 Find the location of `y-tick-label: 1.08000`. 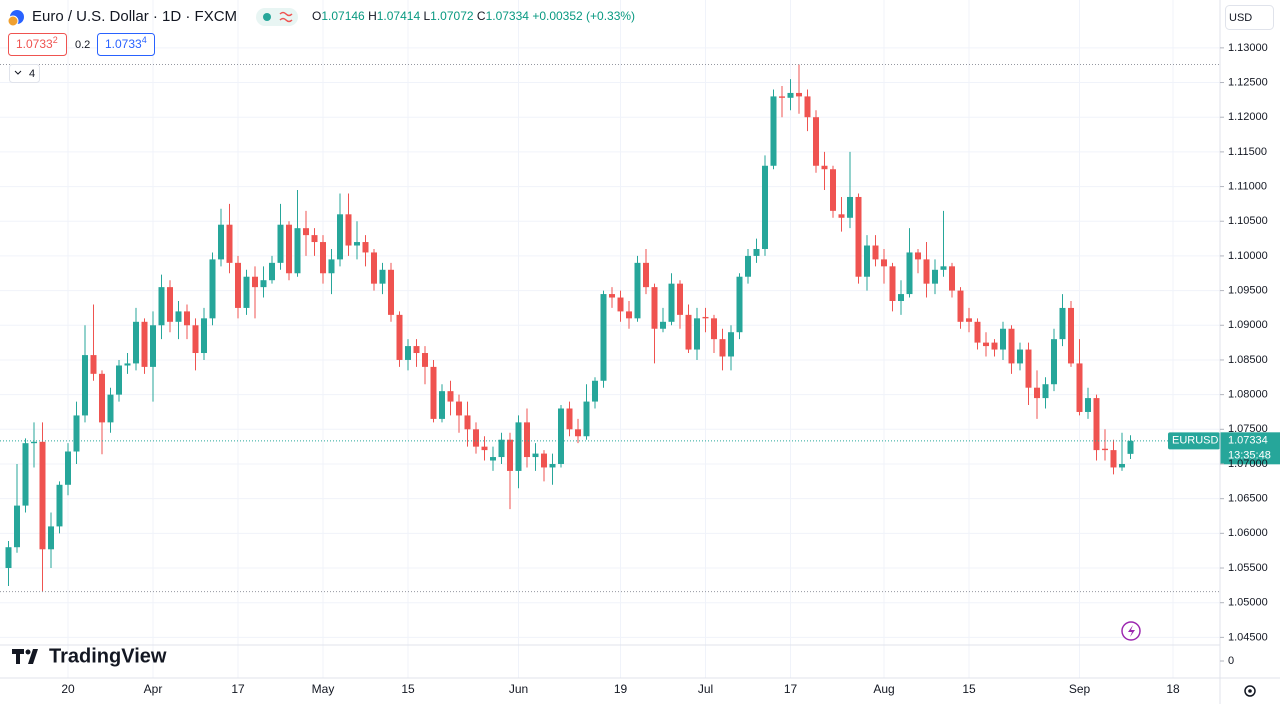

y-tick-label: 1.08000 is located at coordinates (1248, 395).